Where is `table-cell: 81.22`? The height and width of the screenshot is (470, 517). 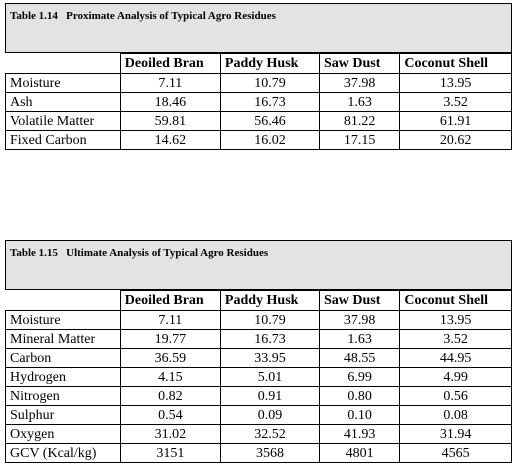
table-cell: 81.22 is located at coordinates (360, 121).